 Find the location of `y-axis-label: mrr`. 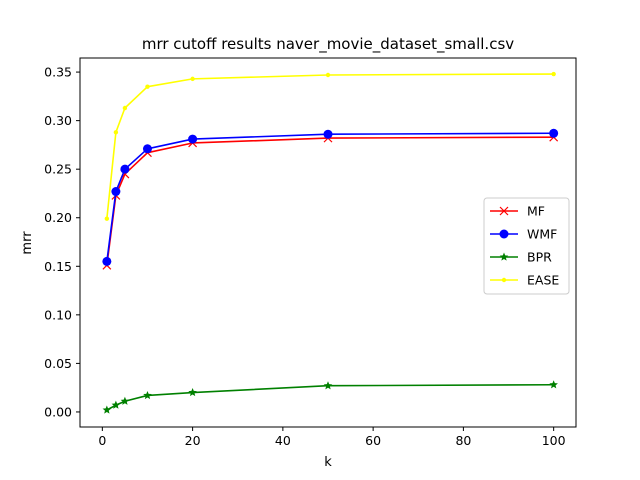

y-axis-label: mrr is located at coordinates (27, 243).